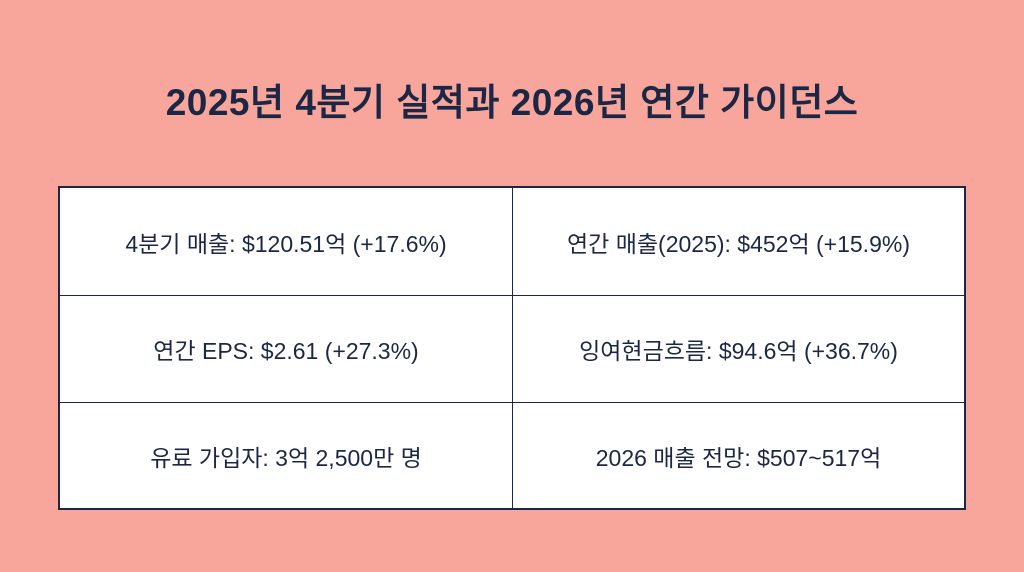 This screenshot has height=572, width=1024. I want to click on metric-paid-subscribers: 유료 가입자: 3억 2,500만 명, so click(286, 455).